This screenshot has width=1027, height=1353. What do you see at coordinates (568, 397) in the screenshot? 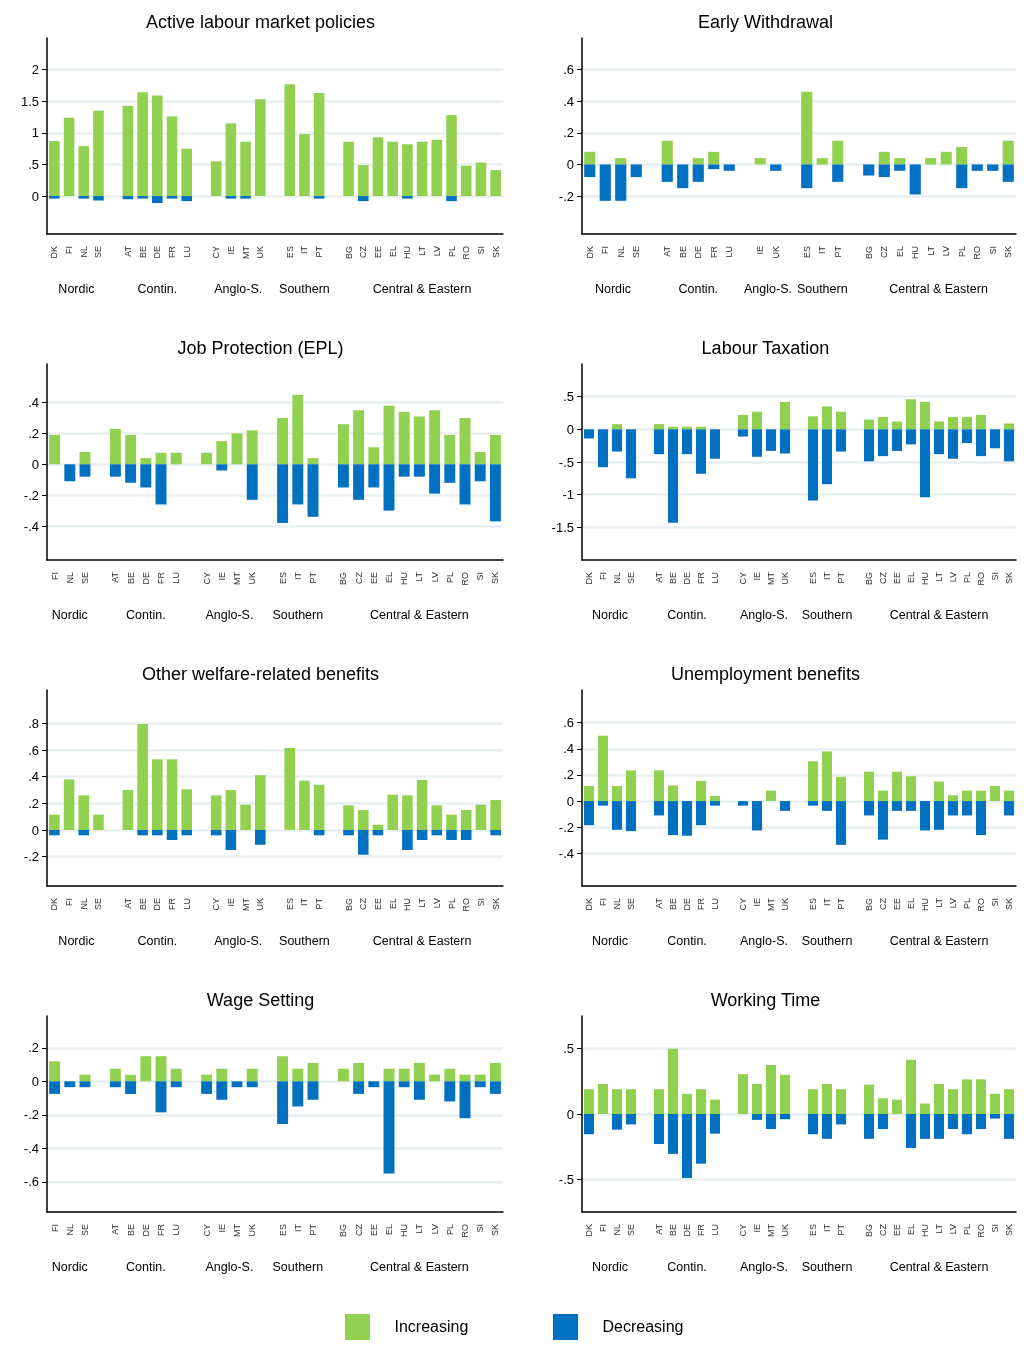
I see `y-tick-label: .5` at bounding box center [568, 397].